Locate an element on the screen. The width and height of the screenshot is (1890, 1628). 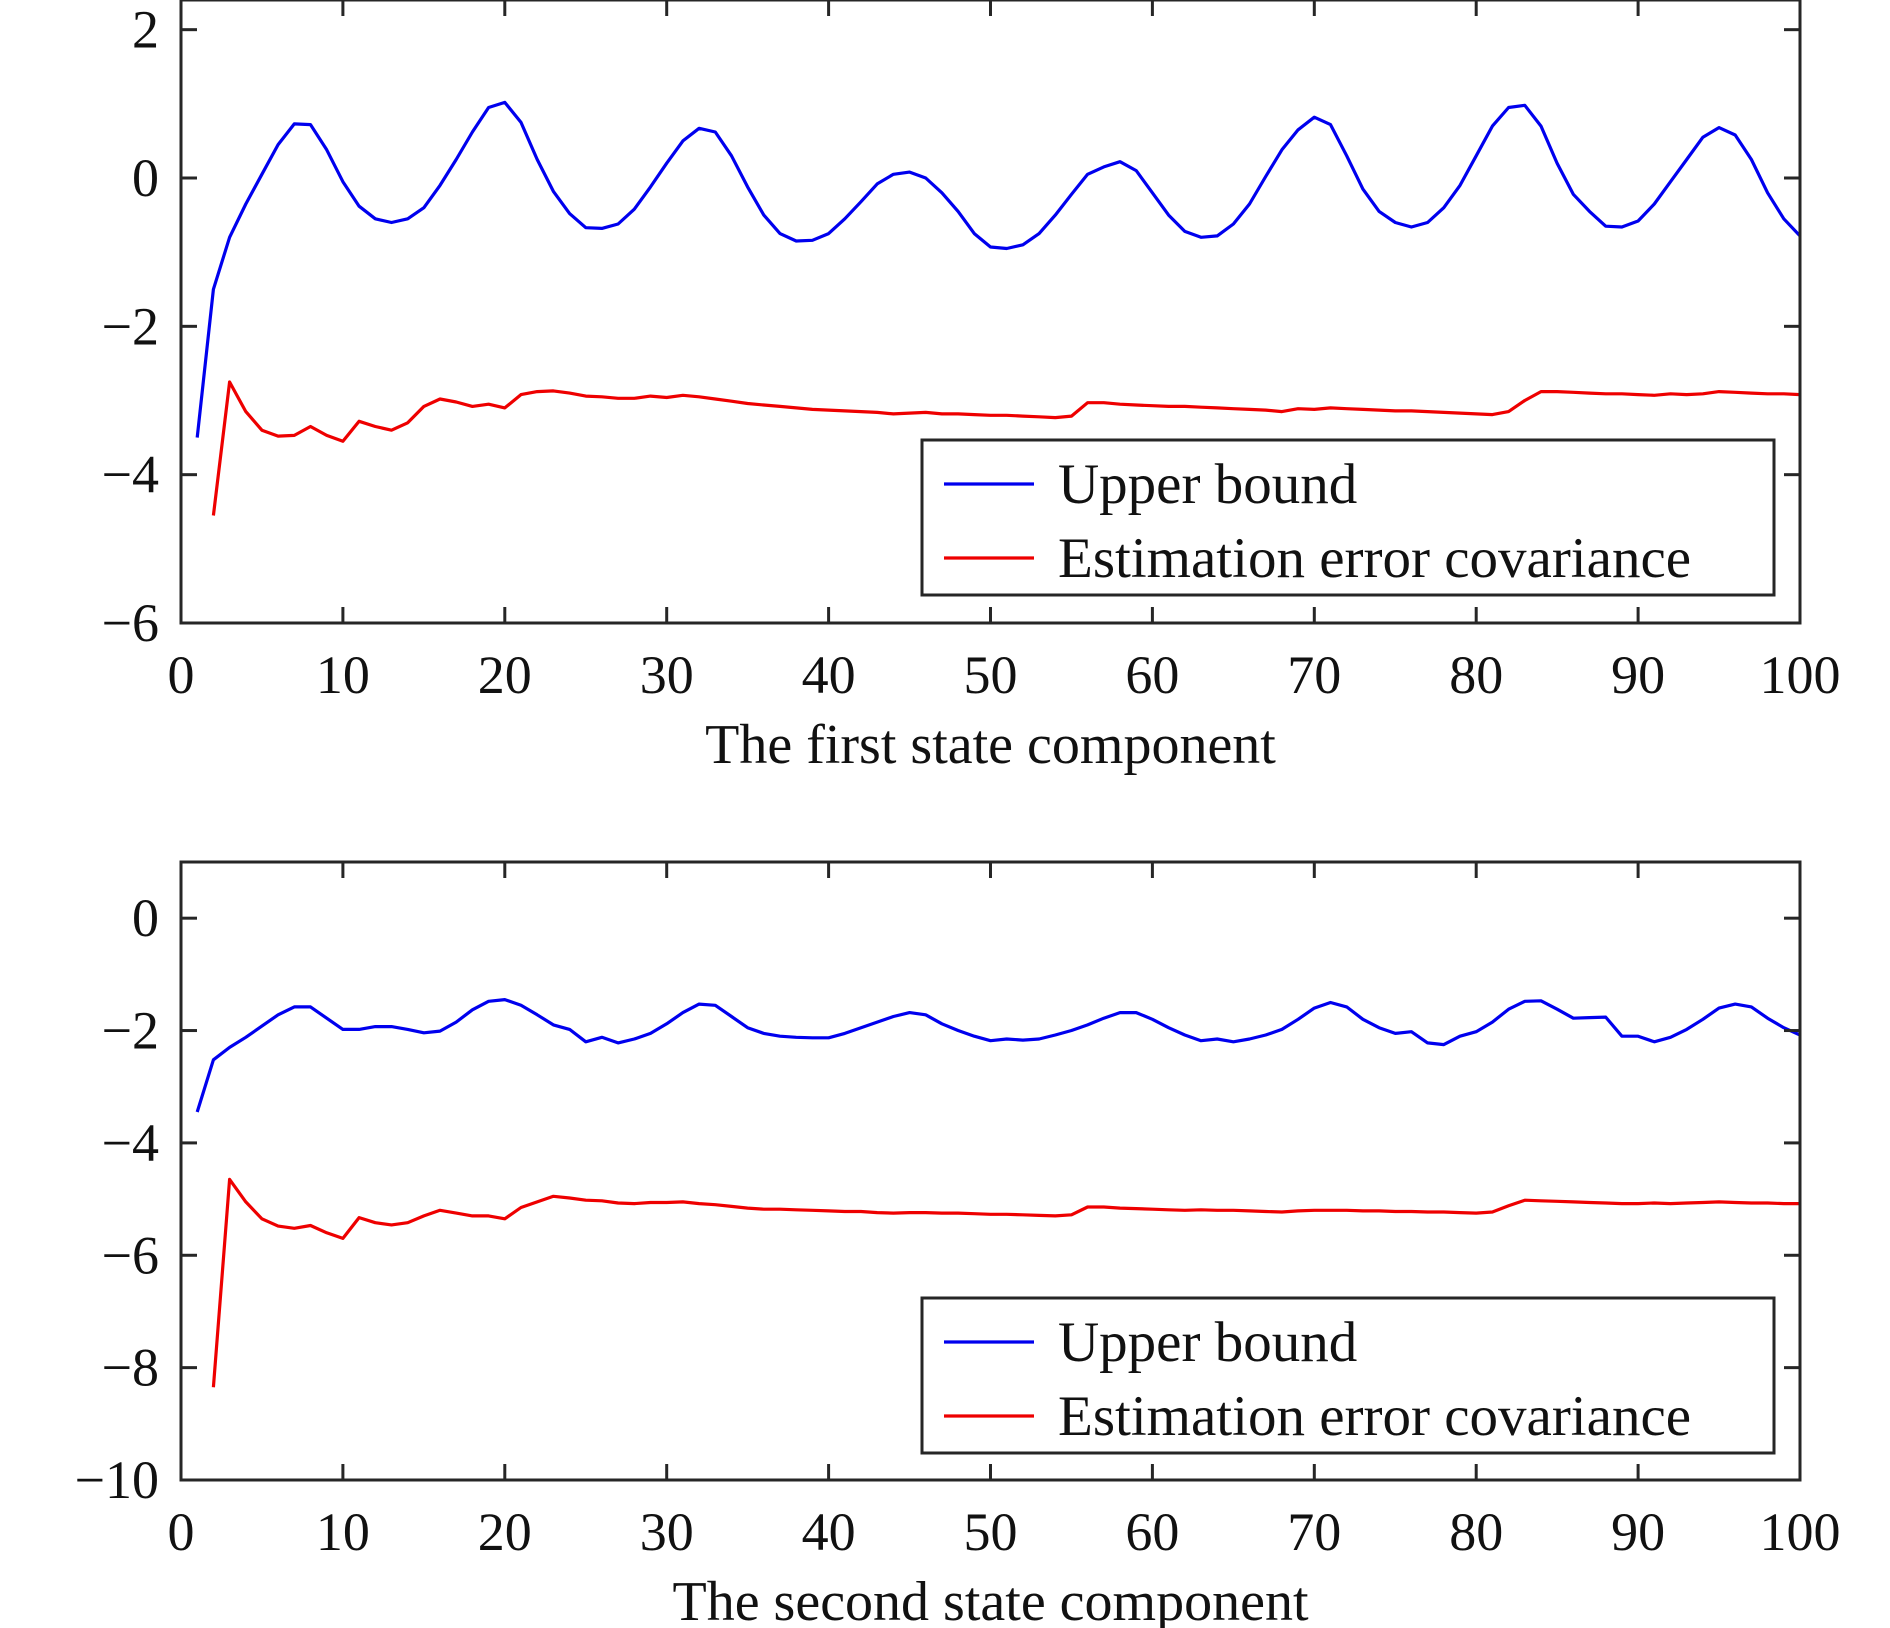
x-axis-label: The second state component is located at coordinates (990, 1599).